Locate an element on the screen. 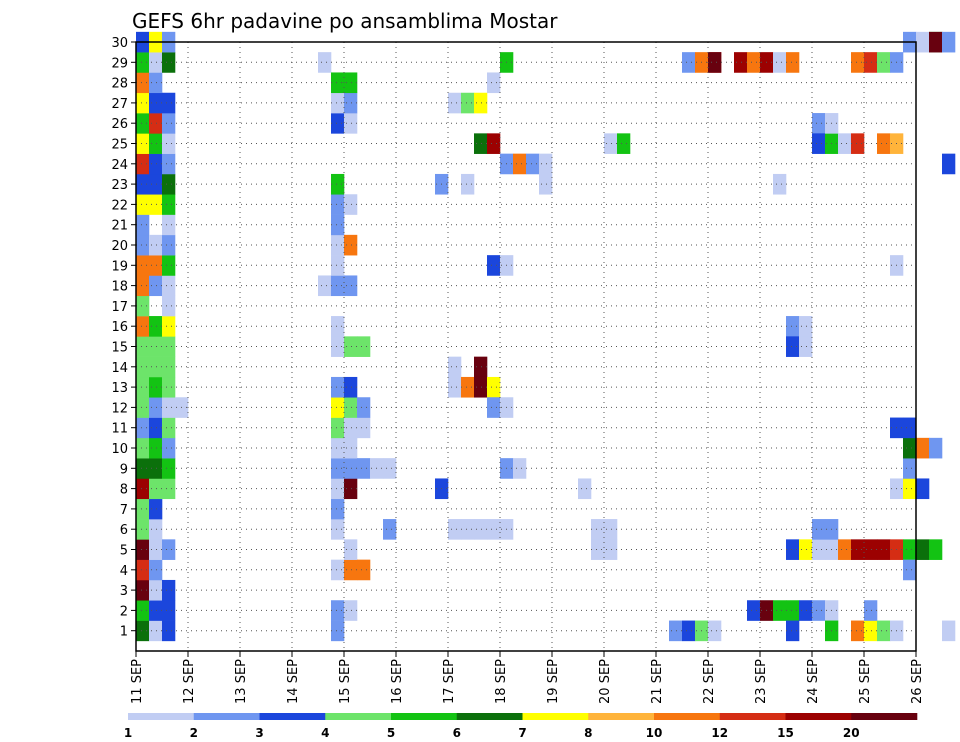  y-tick-label: 14 is located at coordinates (119, 368).